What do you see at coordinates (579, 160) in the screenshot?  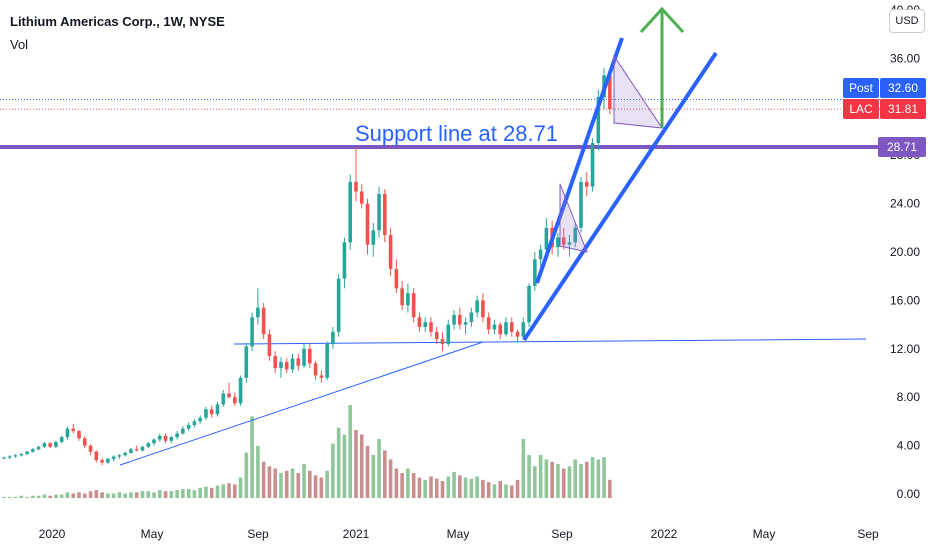 I see `channel-upper-line` at bounding box center [579, 160].